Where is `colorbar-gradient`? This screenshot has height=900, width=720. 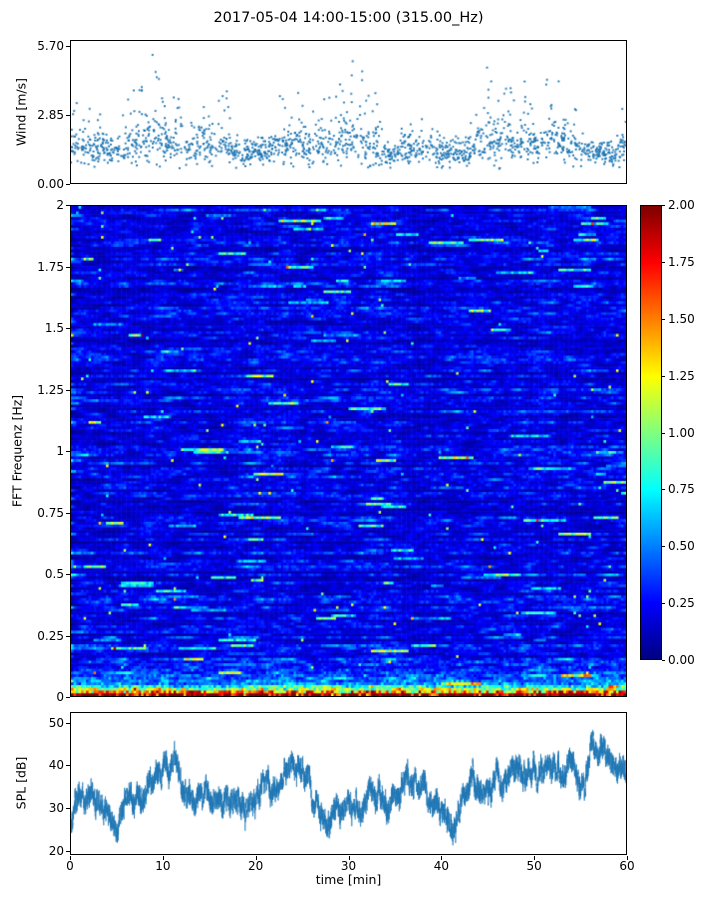 colorbar-gradient is located at coordinates (651, 432).